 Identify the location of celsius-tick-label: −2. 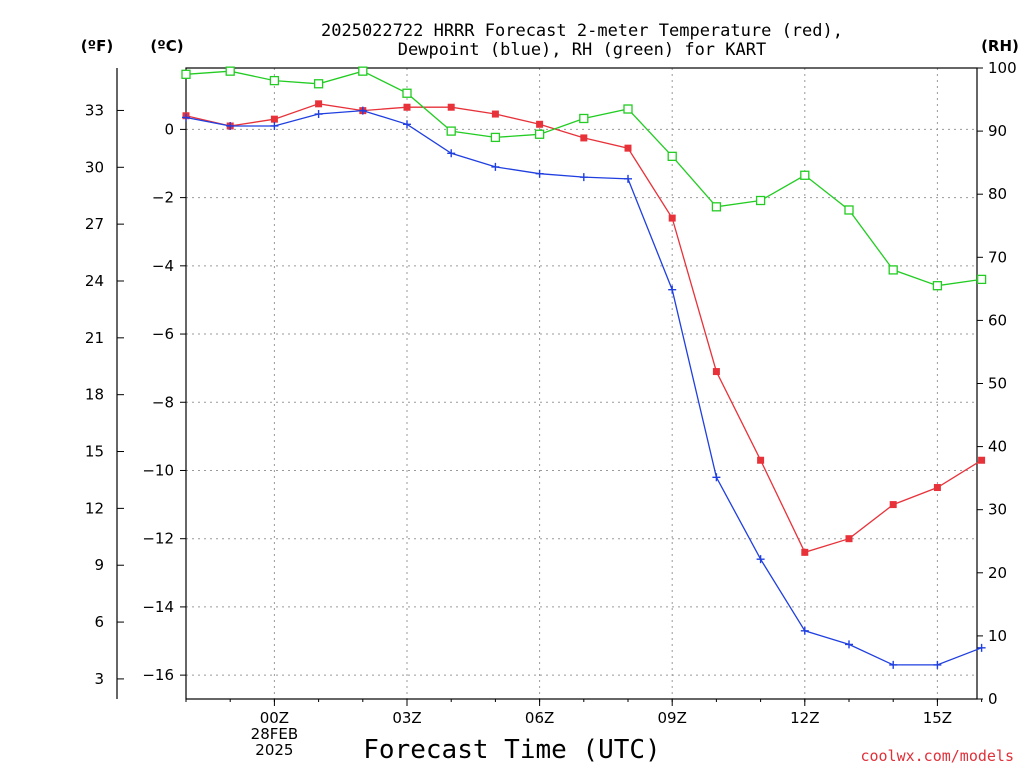
(163, 198).